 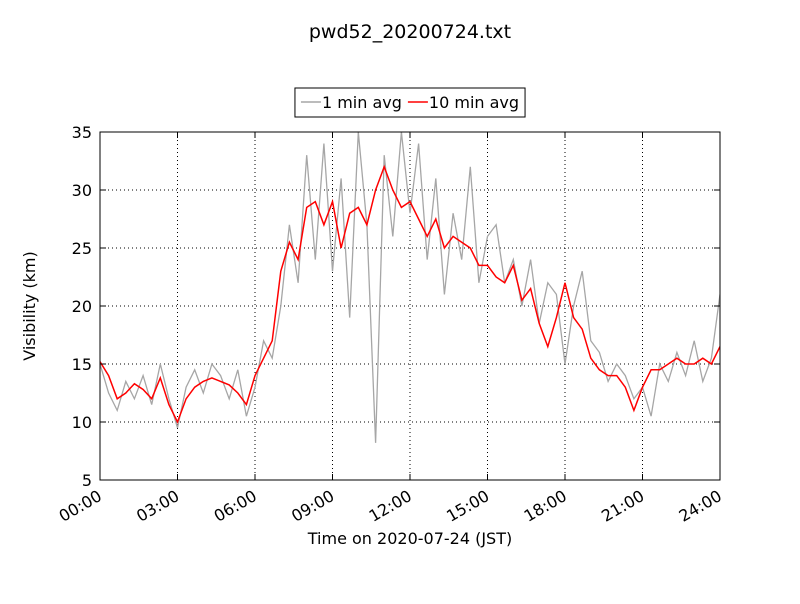 What do you see at coordinates (410, 102) in the screenshot?
I see `legend: 1 min avg 10 min avg` at bounding box center [410, 102].